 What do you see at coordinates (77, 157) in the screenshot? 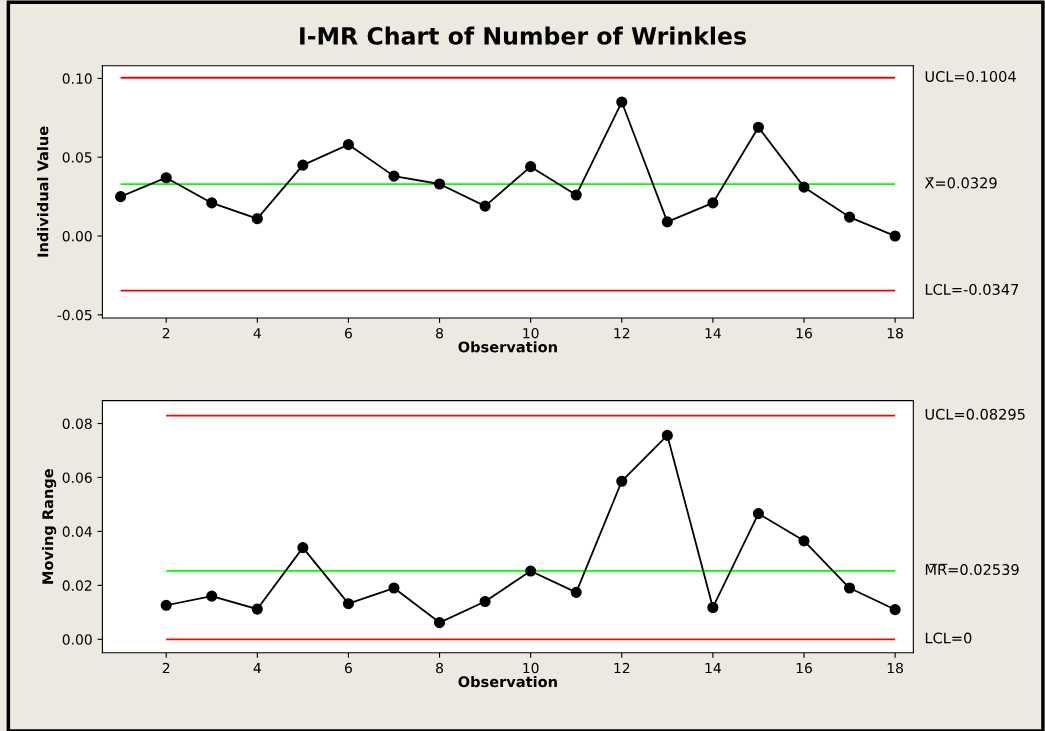
I see `y-tick-label: 0.05` at bounding box center [77, 157].